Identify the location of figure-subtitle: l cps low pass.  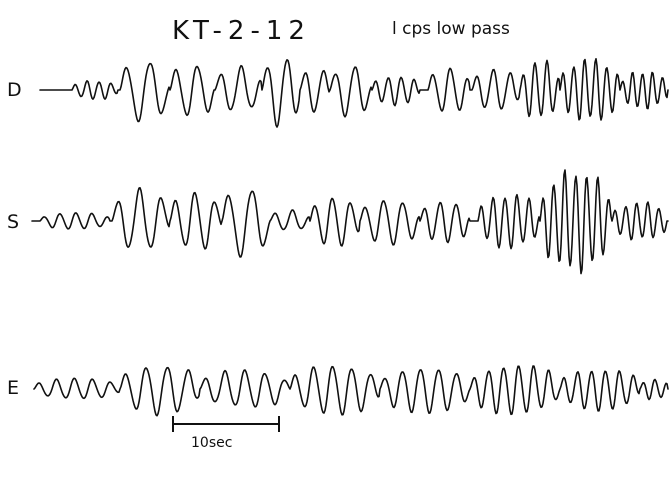
(451, 29).